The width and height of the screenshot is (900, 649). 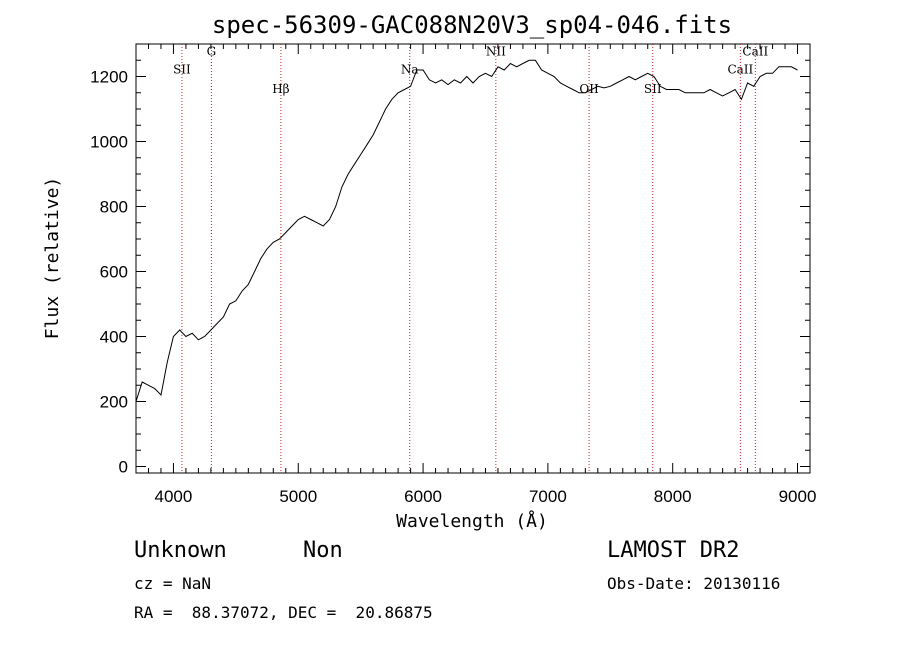 What do you see at coordinates (589, 89) in the screenshot?
I see `spectral-line-label: OII` at bounding box center [589, 89].